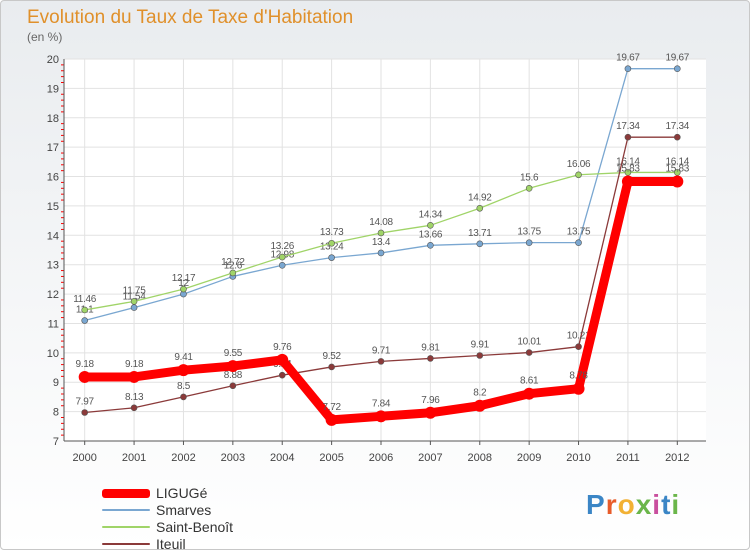  What do you see at coordinates (134, 364) in the screenshot?
I see `data-label: 9.18` at bounding box center [134, 364].